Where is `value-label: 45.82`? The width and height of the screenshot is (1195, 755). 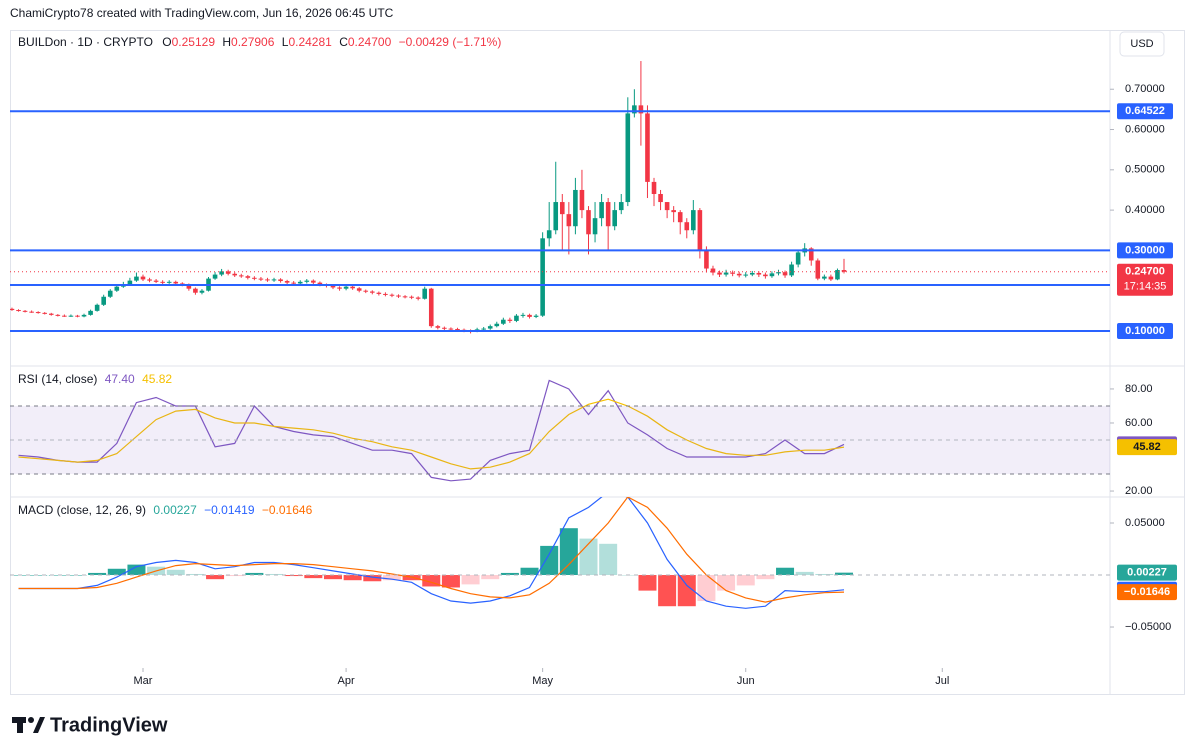
value-label: 45.82 is located at coordinates (1147, 447).